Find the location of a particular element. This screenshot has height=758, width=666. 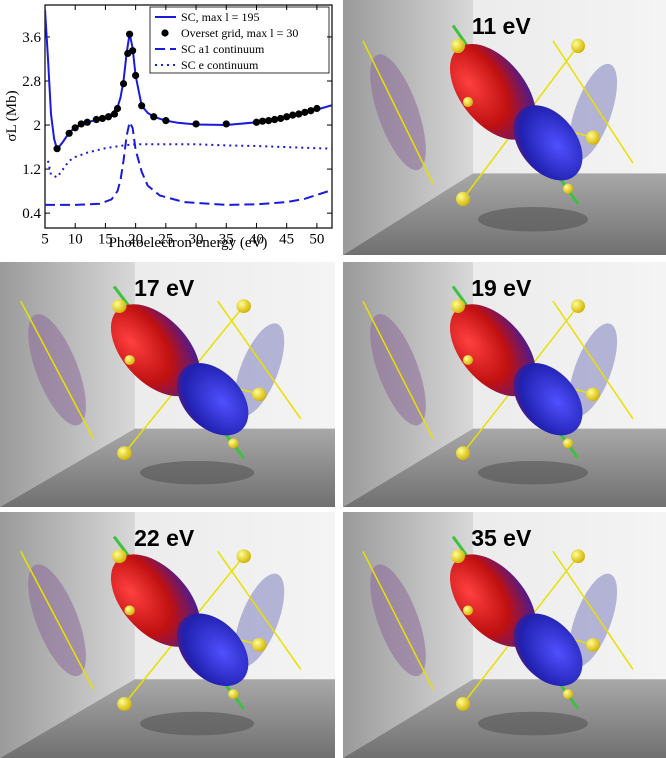

legend-label: SC, max l = 195 is located at coordinates (220, 17).